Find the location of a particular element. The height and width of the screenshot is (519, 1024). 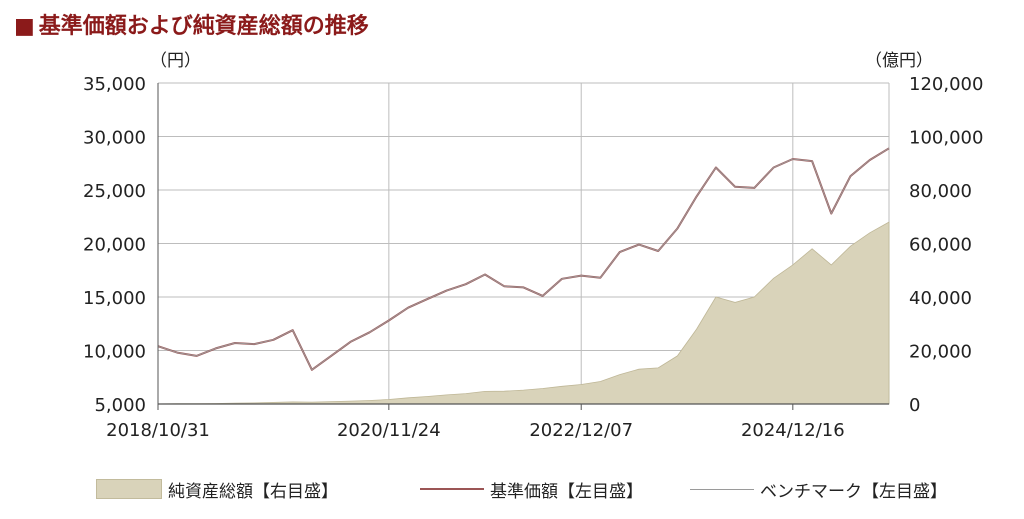

right-tick-label: 80,000 is located at coordinates (940, 191).